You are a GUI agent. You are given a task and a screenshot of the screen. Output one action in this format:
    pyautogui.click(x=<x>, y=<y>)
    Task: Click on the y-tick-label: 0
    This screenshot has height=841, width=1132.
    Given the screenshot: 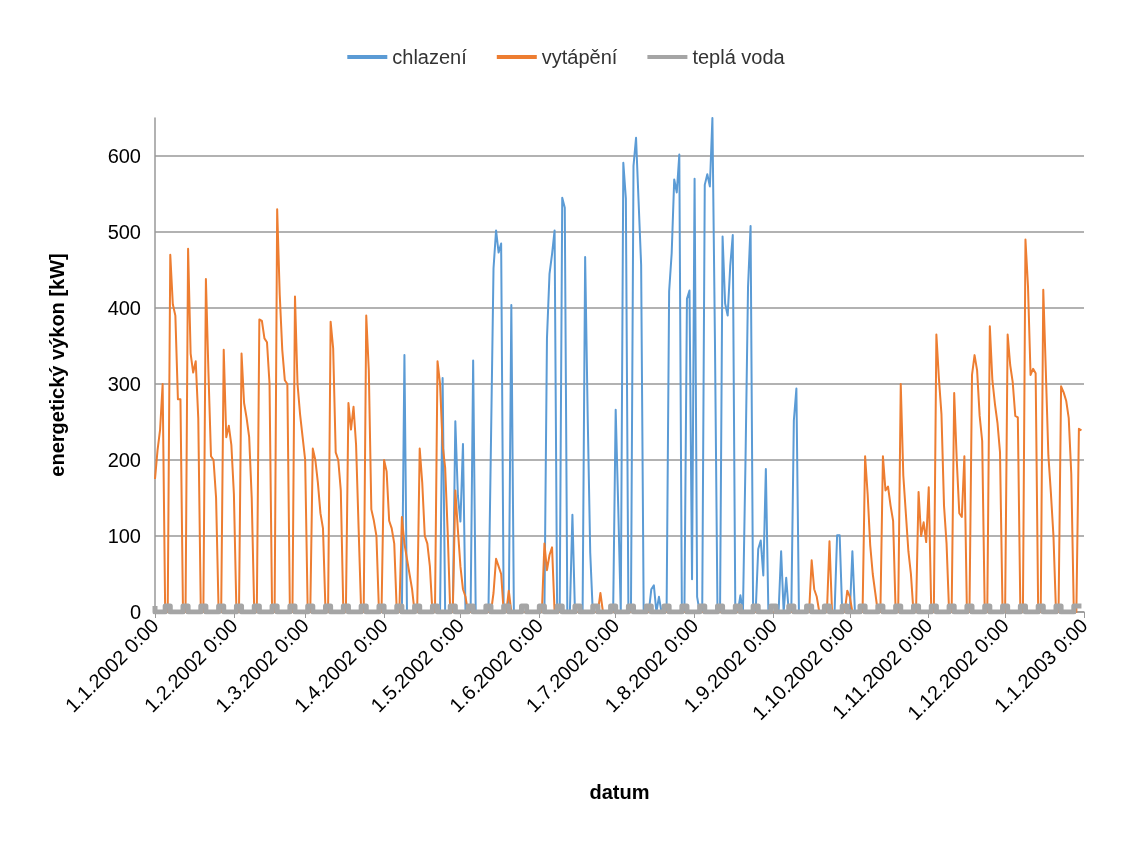 What is the action you would take?
    pyautogui.click(x=135, y=612)
    